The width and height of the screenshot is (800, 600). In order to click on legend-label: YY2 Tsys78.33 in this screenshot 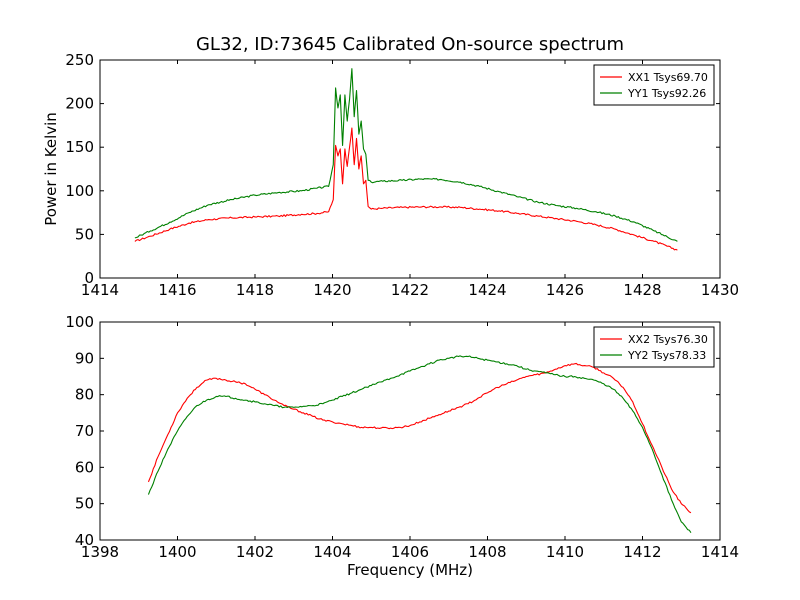, I will do `click(666, 355)`.